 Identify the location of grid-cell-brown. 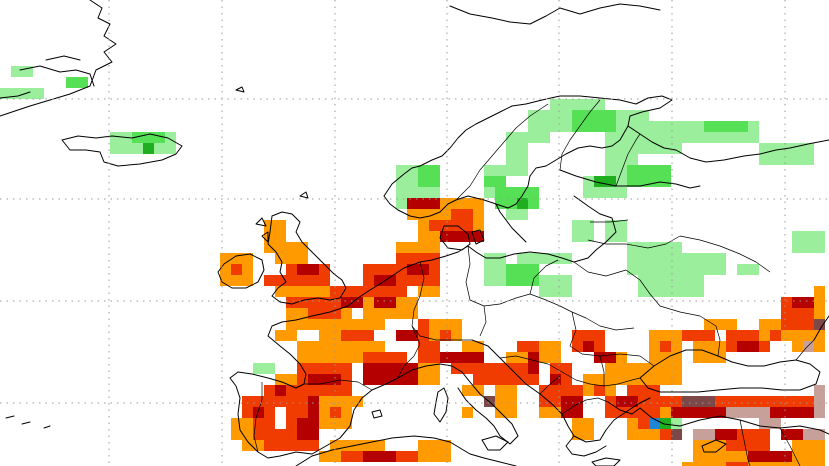
(698, 401).